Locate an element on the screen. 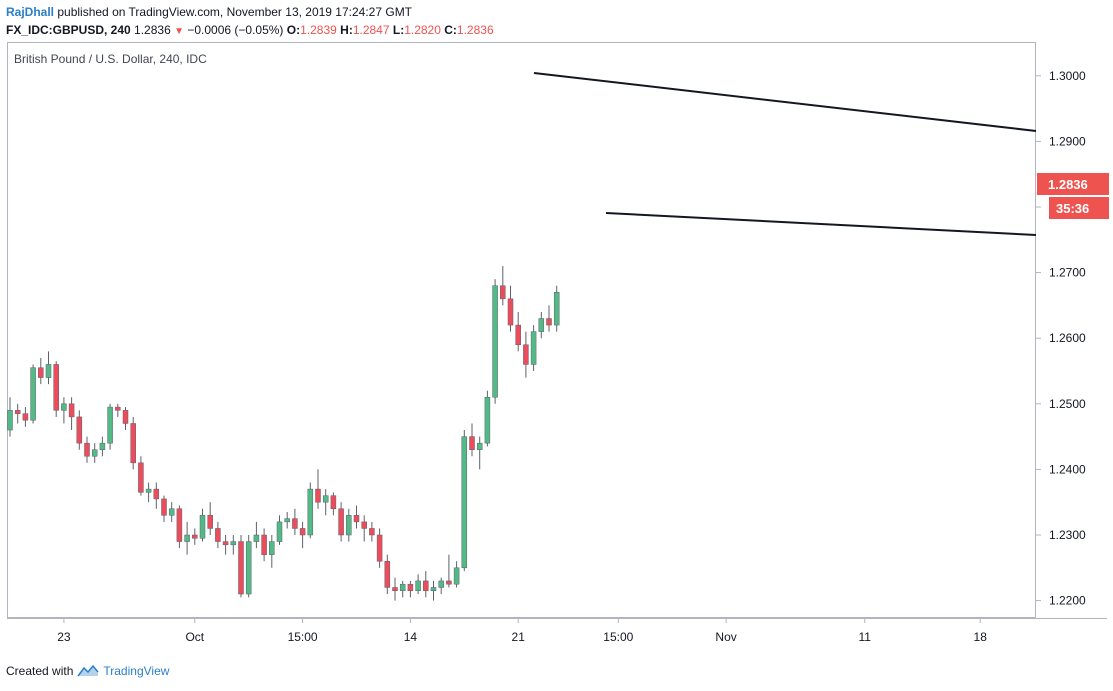 Image resolution: width=1113 pixels, height=691 pixels. y-tick-label: 1.3000 is located at coordinates (1067, 76).